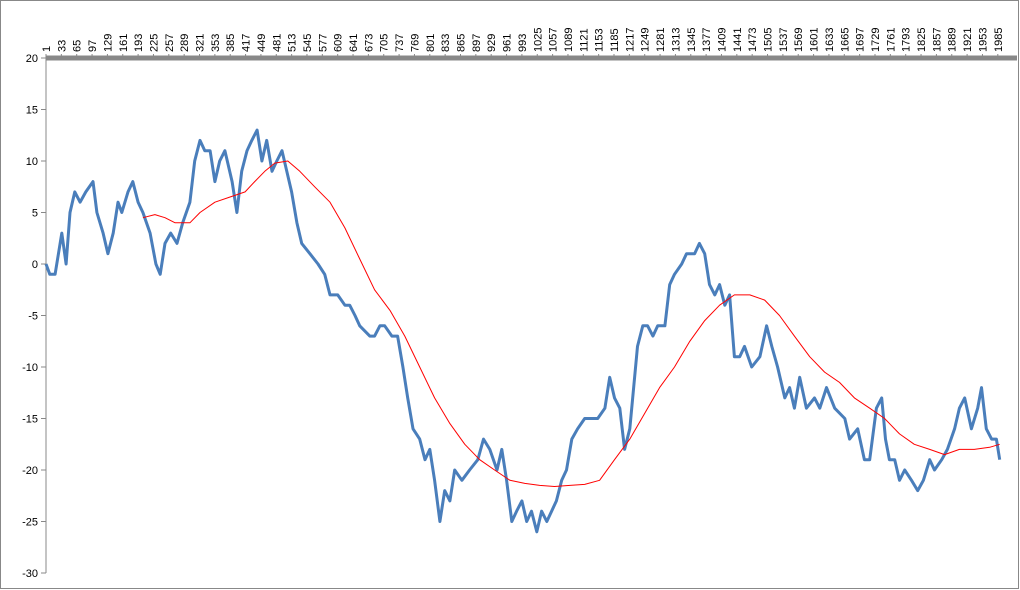 Image resolution: width=1020 pixels, height=590 pixels. What do you see at coordinates (968, 40) in the screenshot?
I see `x-tick-label: 1921` at bounding box center [968, 40].